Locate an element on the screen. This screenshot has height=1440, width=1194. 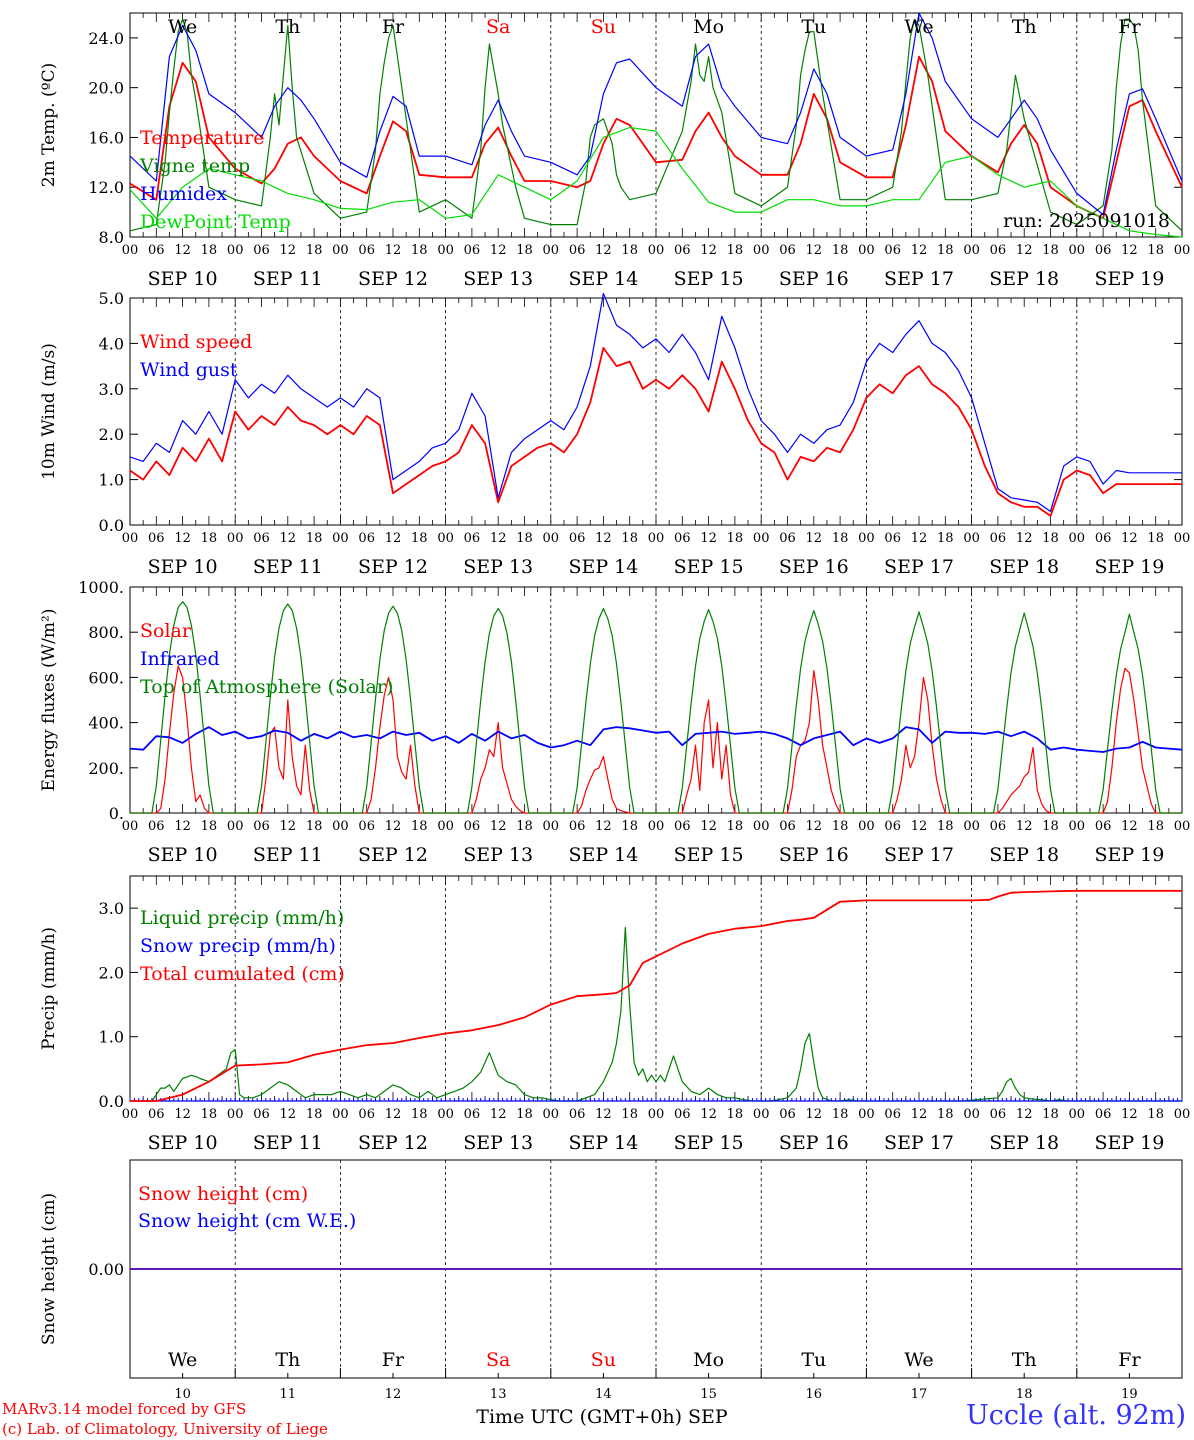
date-label: SEP 19 is located at coordinates (1129, 567).